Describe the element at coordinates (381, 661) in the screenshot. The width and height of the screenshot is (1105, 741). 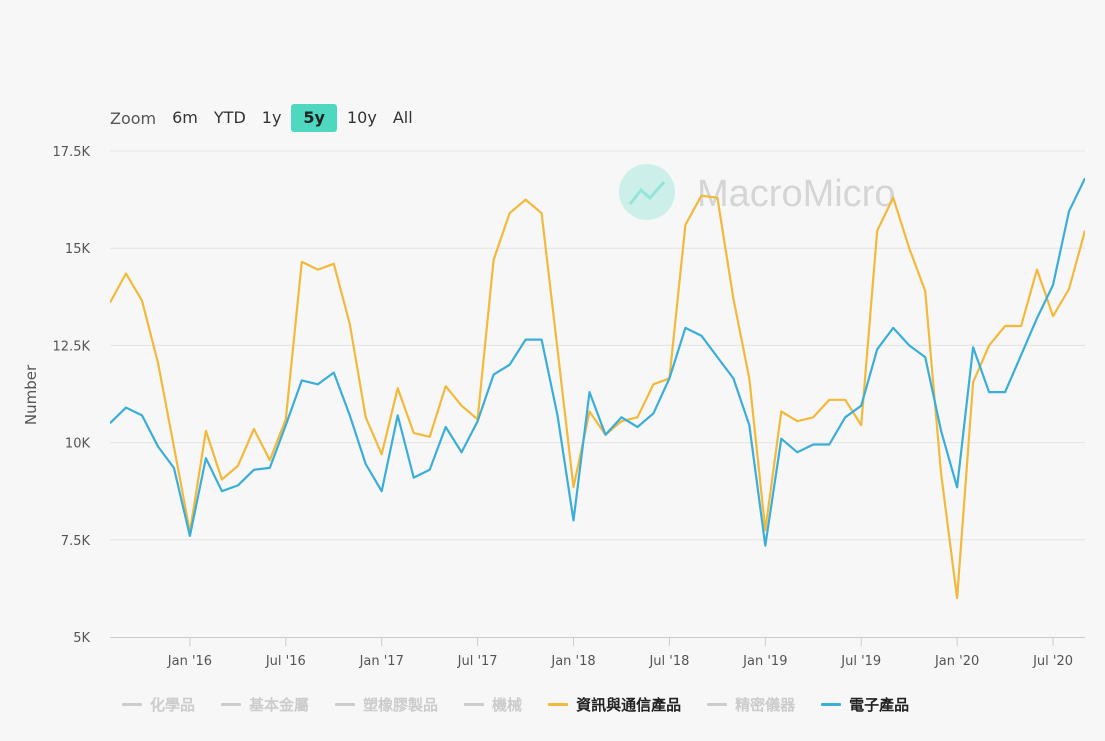
I see `x-tick-label: Jan '17` at that location.